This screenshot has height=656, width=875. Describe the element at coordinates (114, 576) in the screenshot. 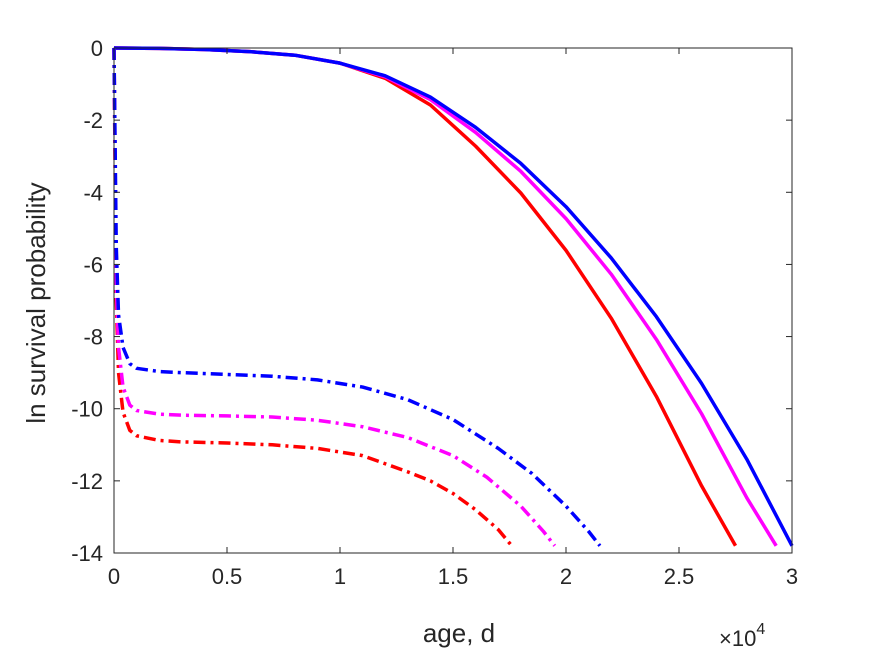

I see `x-tick-label: 0` at that location.